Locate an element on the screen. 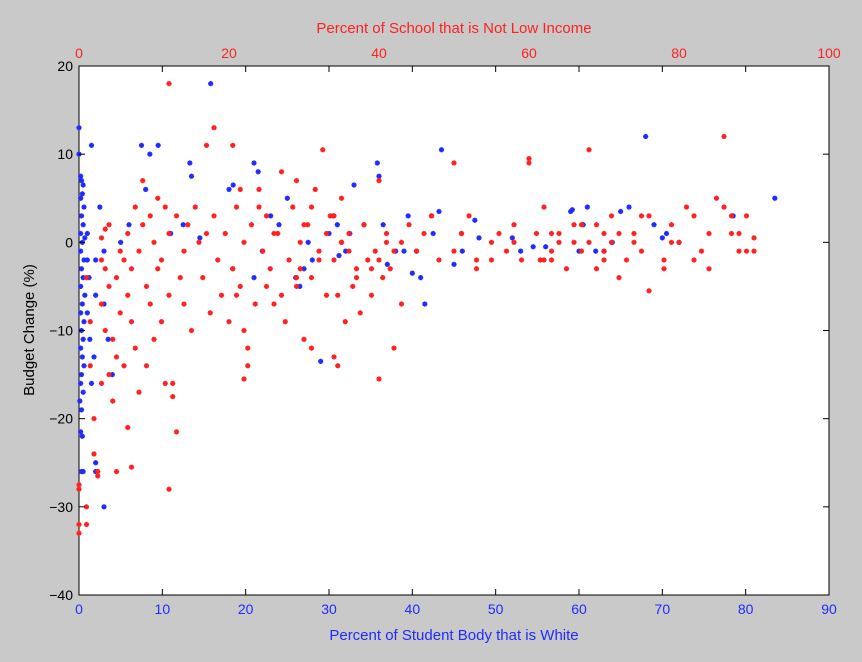  bottom-axis-label: Percent of Student Body that is White is located at coordinates (453, 635).